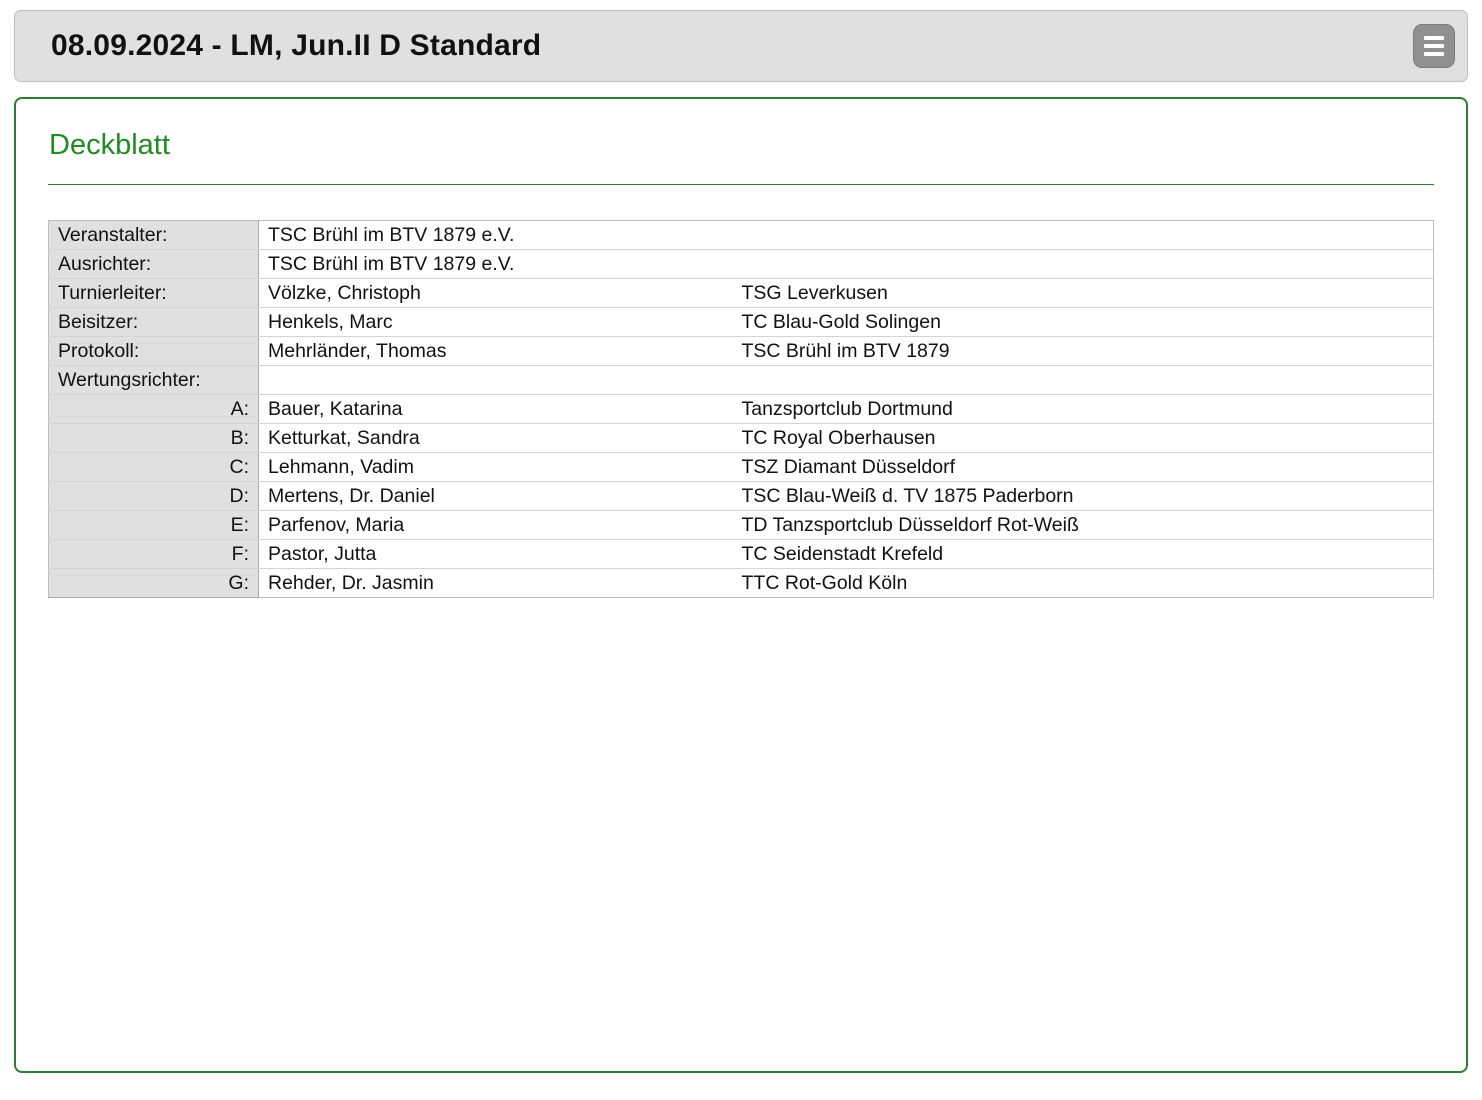 Image resolution: width=1482 pixels, height=1100 pixels. What do you see at coordinates (153, 409) in the screenshot?
I see `judge-letter: A:` at bounding box center [153, 409].